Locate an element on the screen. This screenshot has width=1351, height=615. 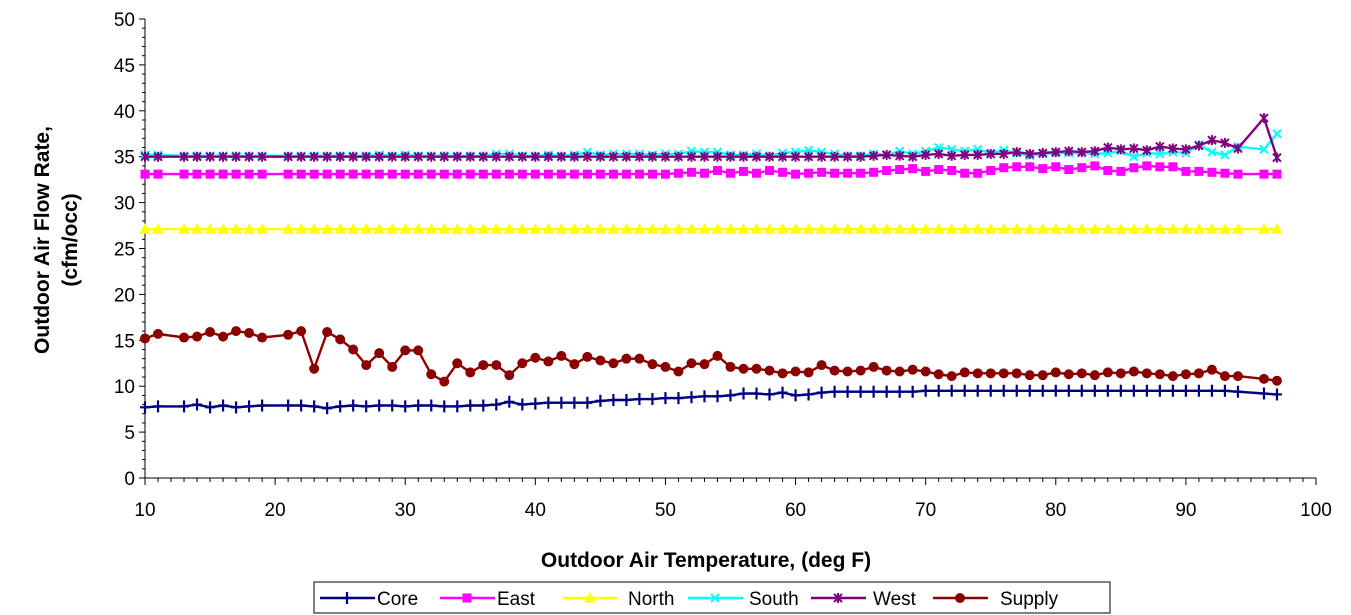
x-tick-label: 100 is located at coordinates (1316, 510).